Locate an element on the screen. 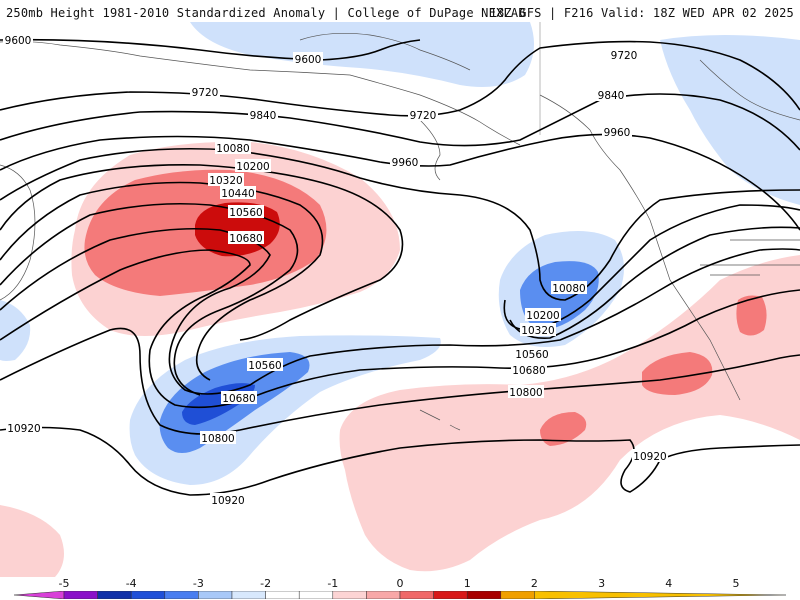  neg-anomaly-ne is located at coordinates (730, 120).